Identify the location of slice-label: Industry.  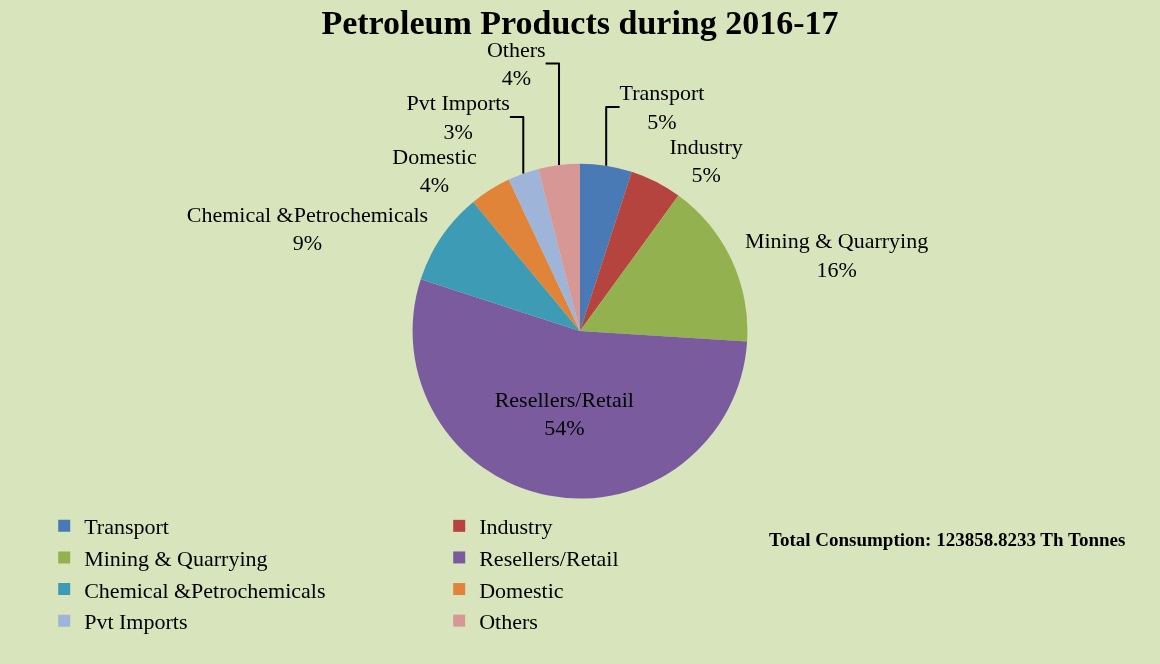
(706, 146).